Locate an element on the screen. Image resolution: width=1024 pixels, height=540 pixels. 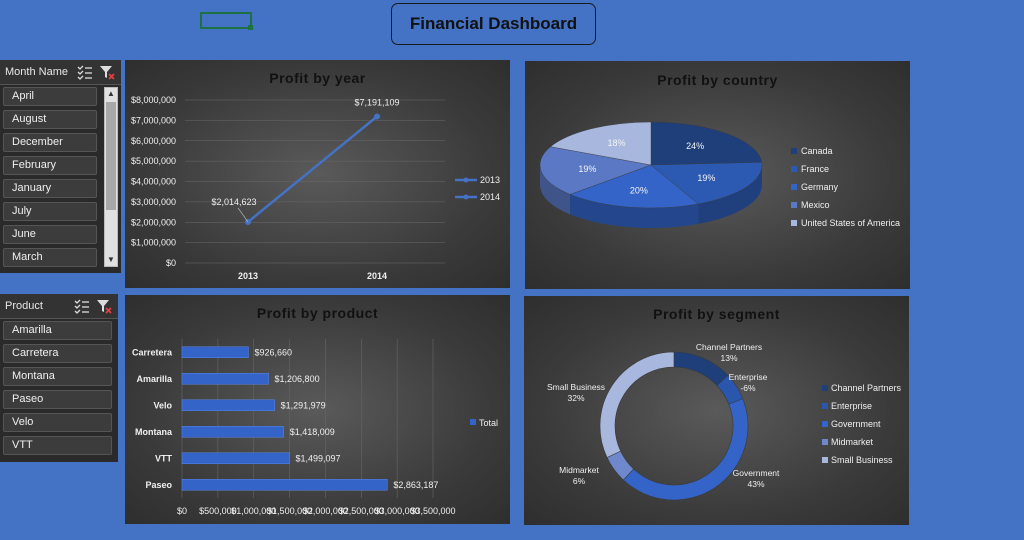
product-item-paseo: Paseo is located at coordinates (57, 399).